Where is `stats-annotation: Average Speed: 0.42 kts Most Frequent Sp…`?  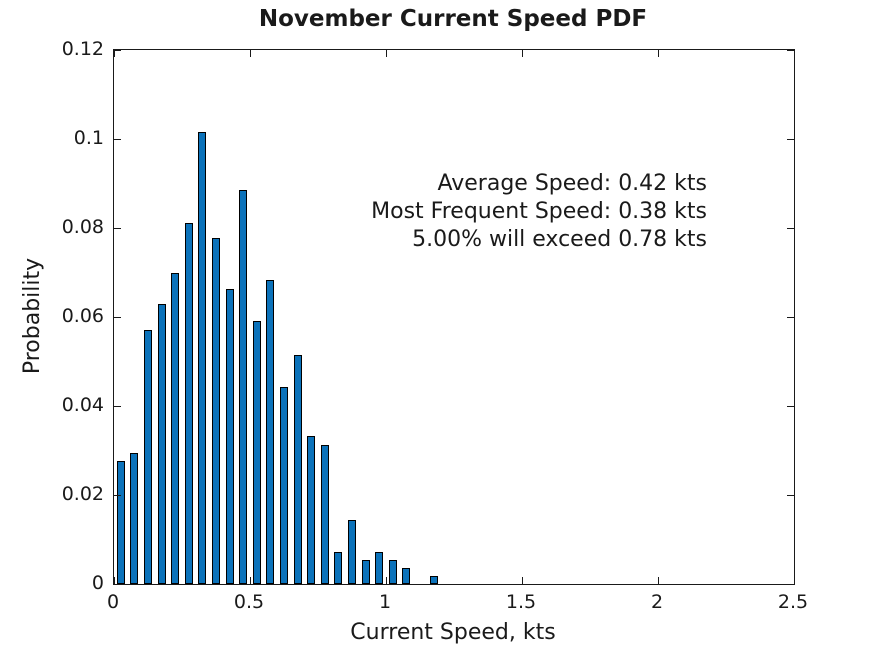
stats-annotation: Average Speed: 0.42 kts Most Frequent Sp… is located at coordinates (539, 212).